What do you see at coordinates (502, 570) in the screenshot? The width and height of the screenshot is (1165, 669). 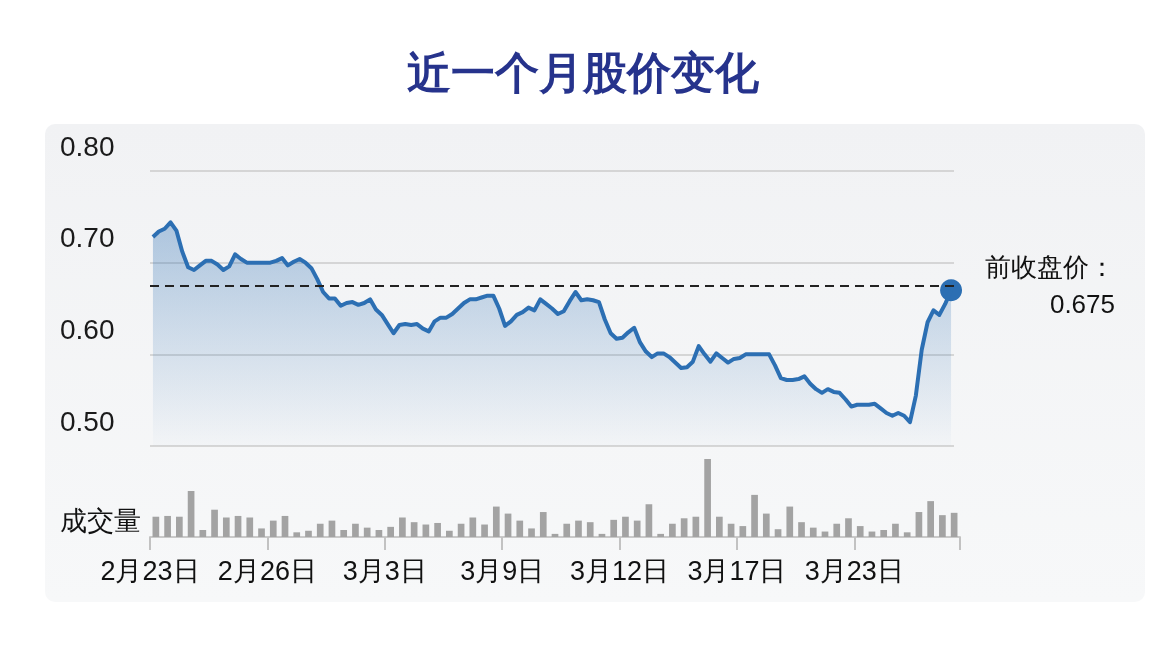 I see `x-tick-label: 3月9日` at bounding box center [502, 570].